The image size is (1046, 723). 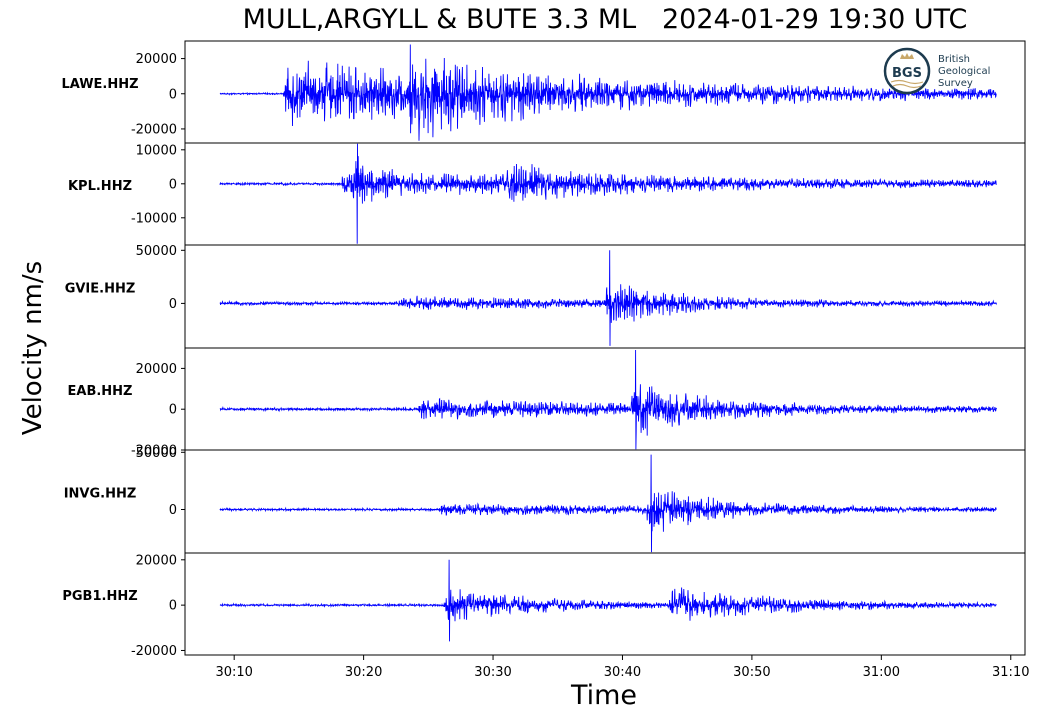 I want to click on bgs-logo-line3: Survey, so click(x=955, y=83).